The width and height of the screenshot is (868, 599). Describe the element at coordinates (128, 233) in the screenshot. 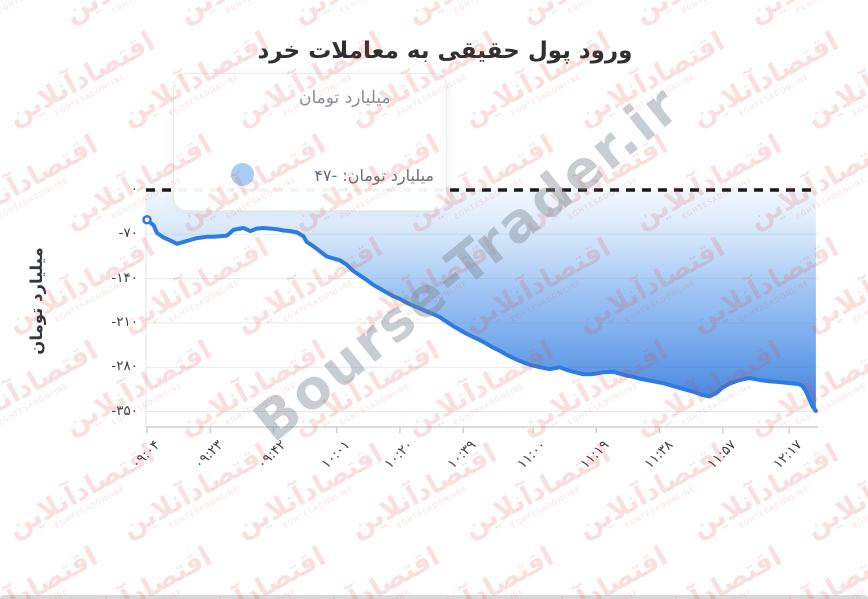

I see `y-tick-label: -۷۰` at that location.